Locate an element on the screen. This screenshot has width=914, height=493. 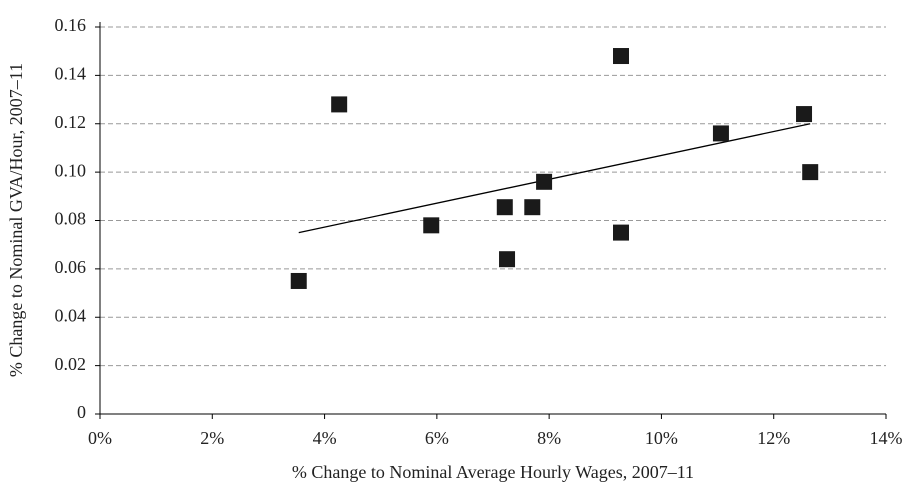
y-tick-label: 0.10 is located at coordinates (71, 170).